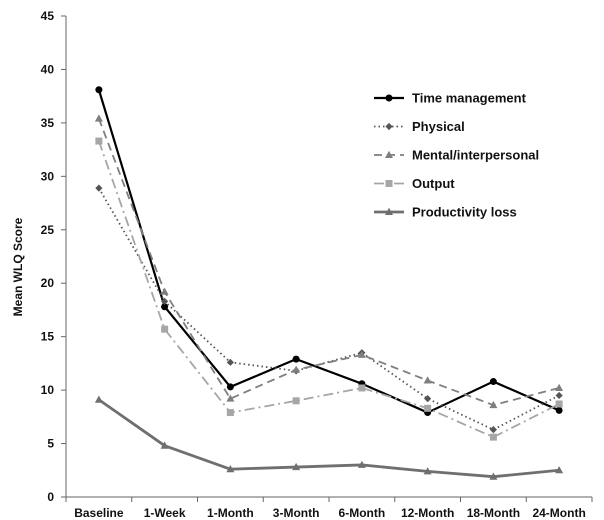 The width and height of the screenshot is (604, 520). I want to click on series-productivity-loss, so click(329, 437).